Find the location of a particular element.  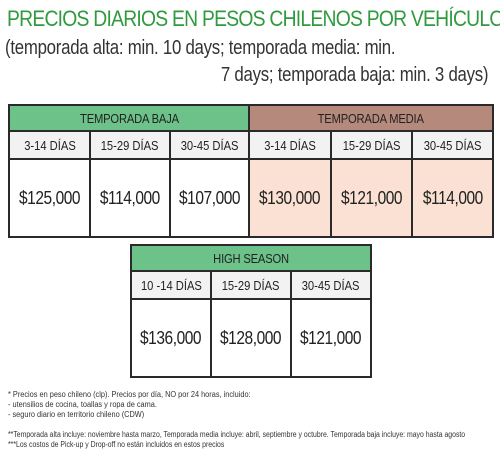

mid-price-3: $114,000 is located at coordinates (452, 198).